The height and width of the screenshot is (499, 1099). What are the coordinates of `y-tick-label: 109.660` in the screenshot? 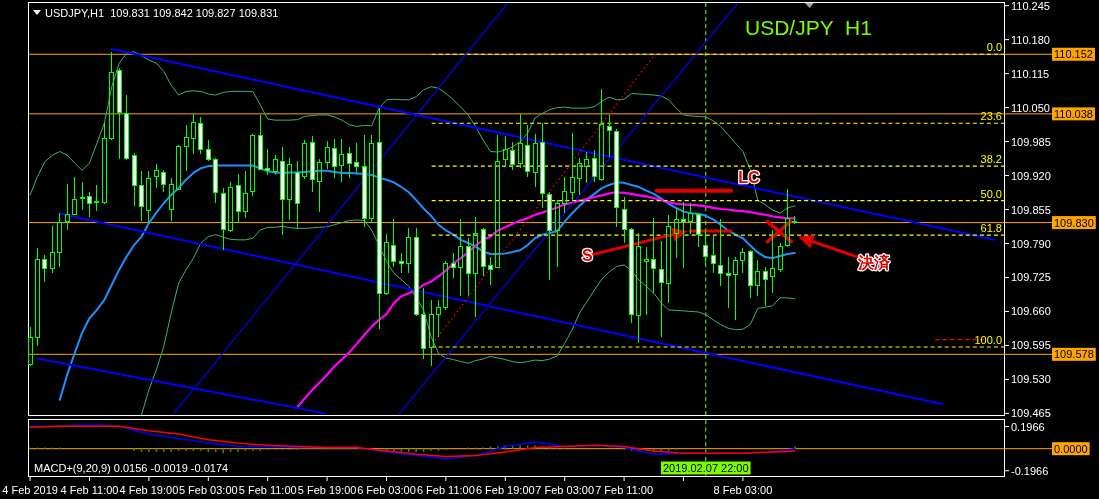 It's located at (1031, 311).